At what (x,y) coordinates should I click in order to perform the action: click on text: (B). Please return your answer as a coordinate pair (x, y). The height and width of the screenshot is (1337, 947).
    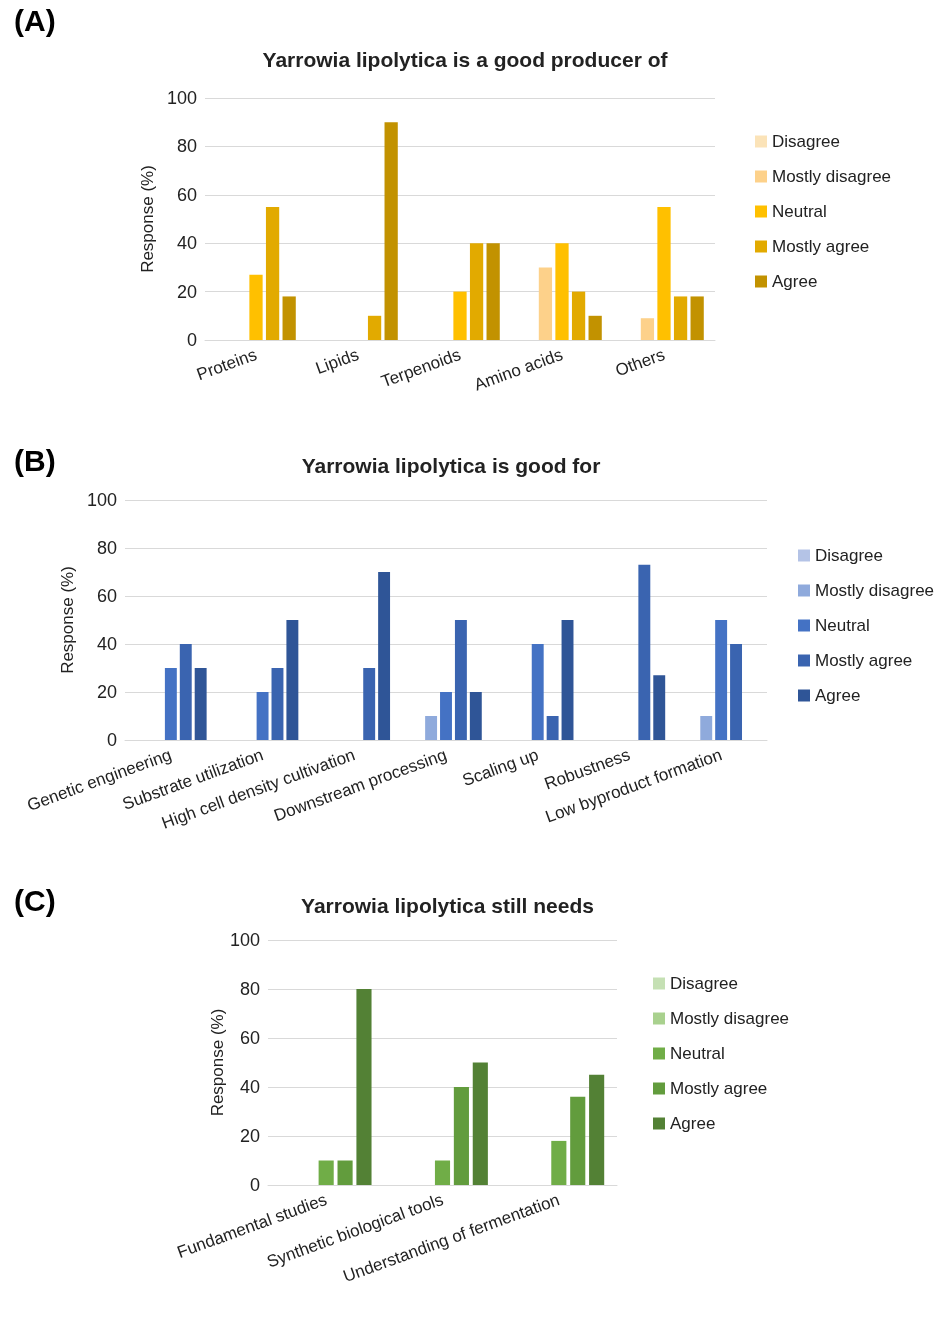
    Looking at the image, I should click on (35, 461).